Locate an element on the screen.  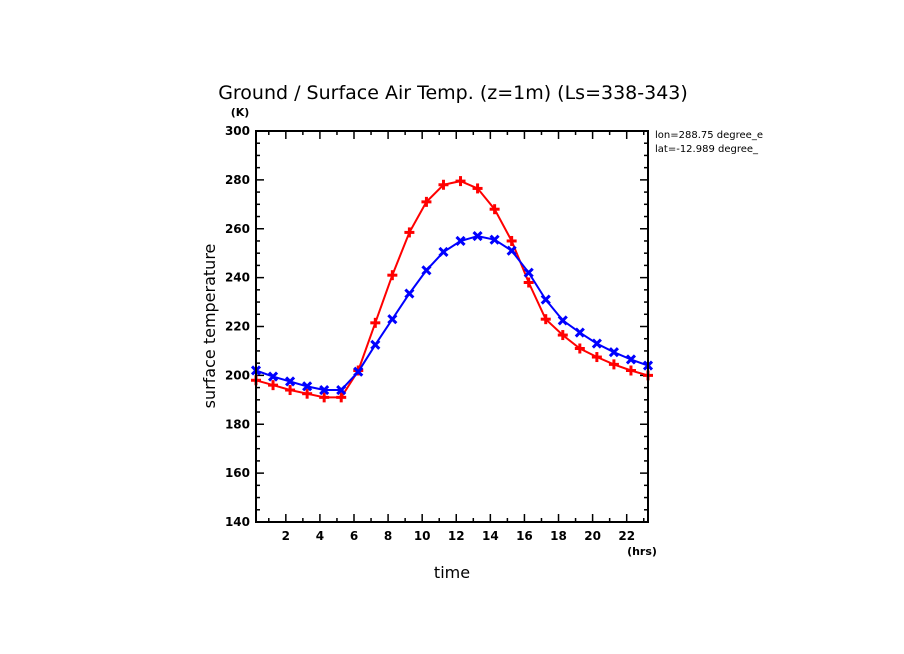
x-tick-label: 18 is located at coordinates (558, 536).